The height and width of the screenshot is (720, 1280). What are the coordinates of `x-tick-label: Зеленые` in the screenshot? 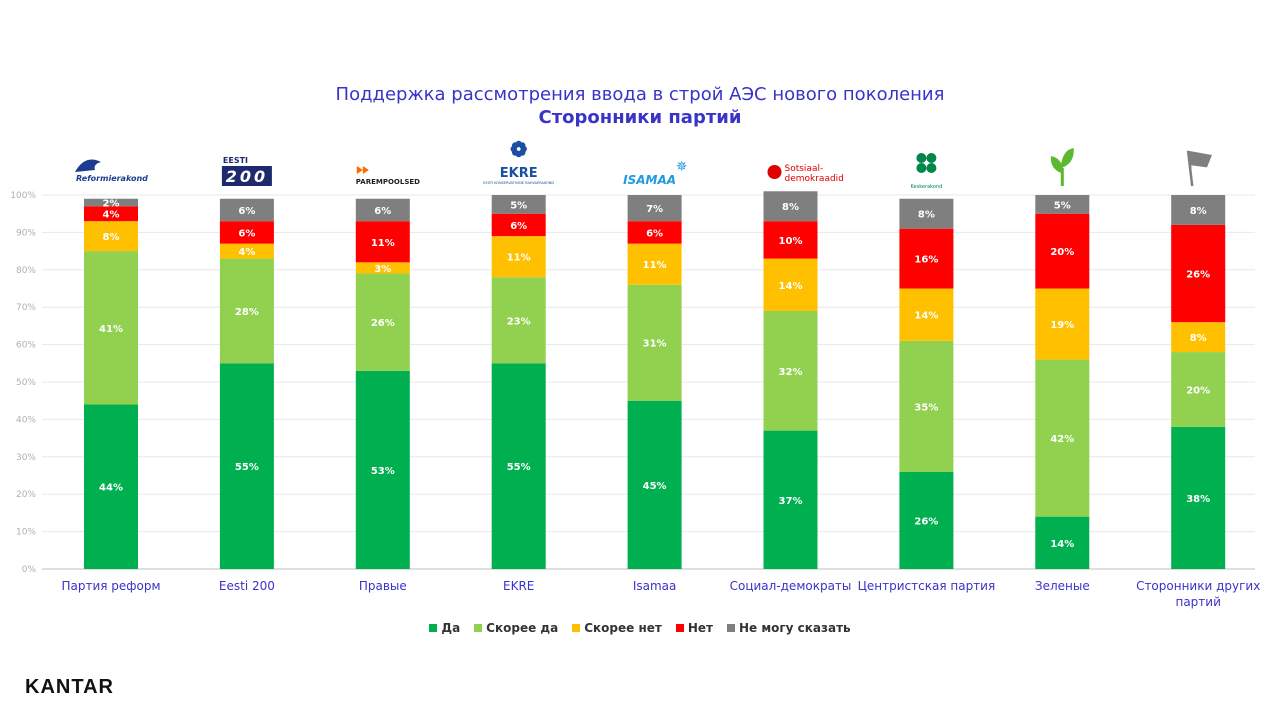 It's located at (1062, 586).